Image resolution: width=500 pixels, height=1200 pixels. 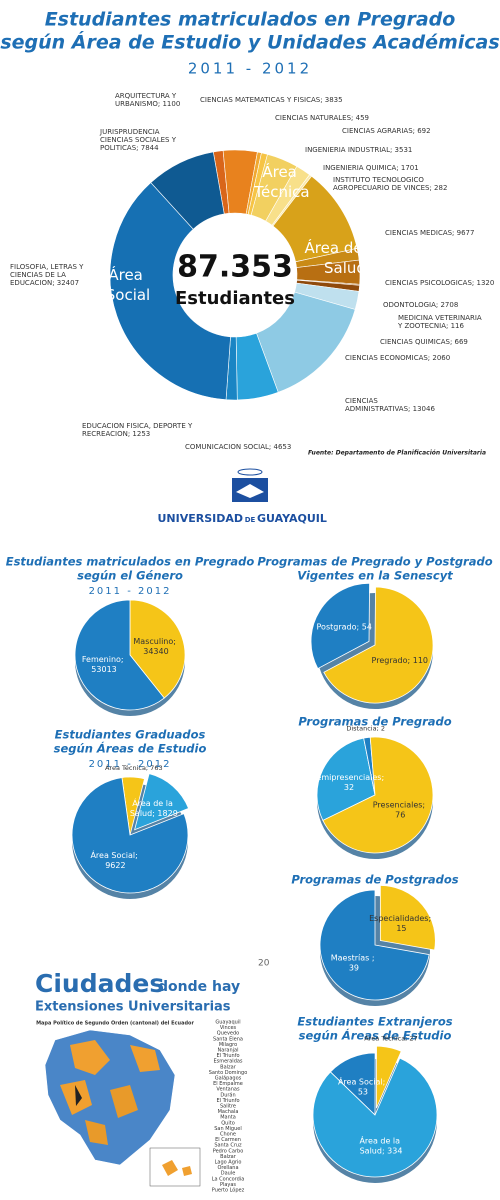 What do you see at coordinates (242, 496) in the screenshot?
I see `logo: UNIVERSIDAD DE GUAYAQUIL` at bounding box center [242, 496].